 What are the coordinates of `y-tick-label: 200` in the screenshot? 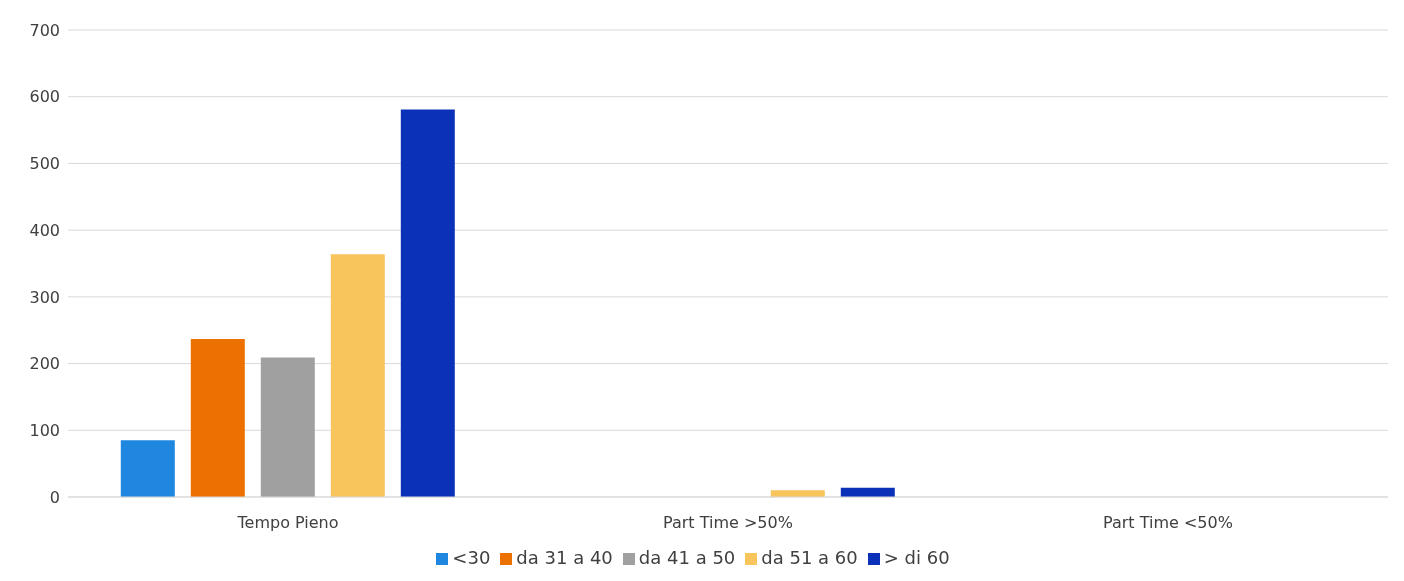 It's located at (44, 364).